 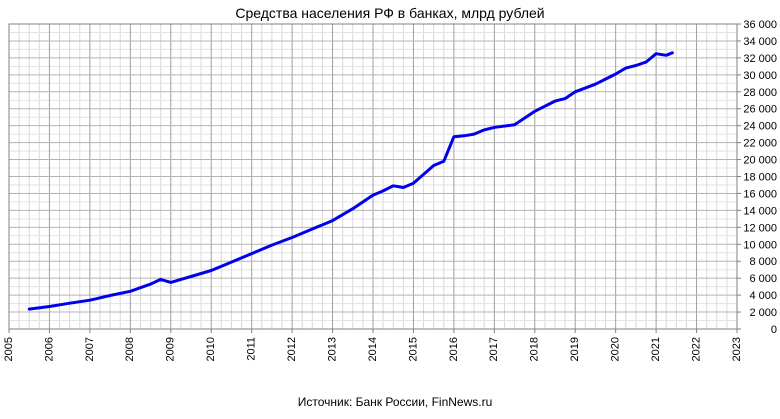 What do you see at coordinates (760, 76) in the screenshot?
I see `y-tick-label: 30 000` at bounding box center [760, 76].